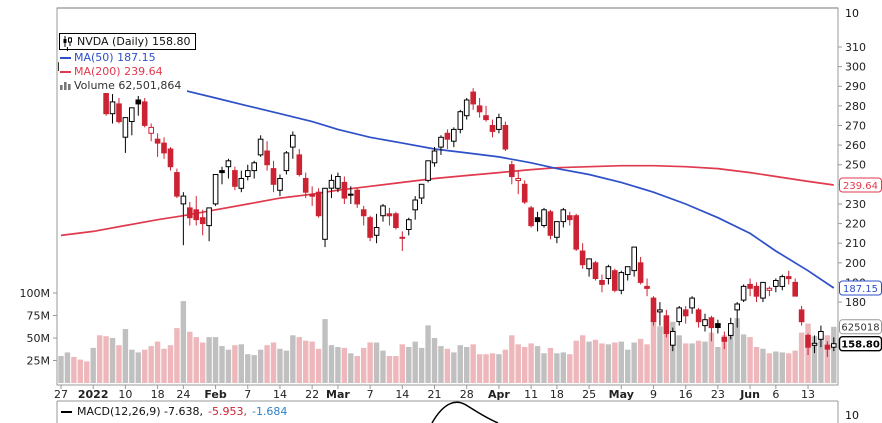 The width and height of the screenshot is (882, 423). I want to click on price-axis-label: 230, so click(855, 204).